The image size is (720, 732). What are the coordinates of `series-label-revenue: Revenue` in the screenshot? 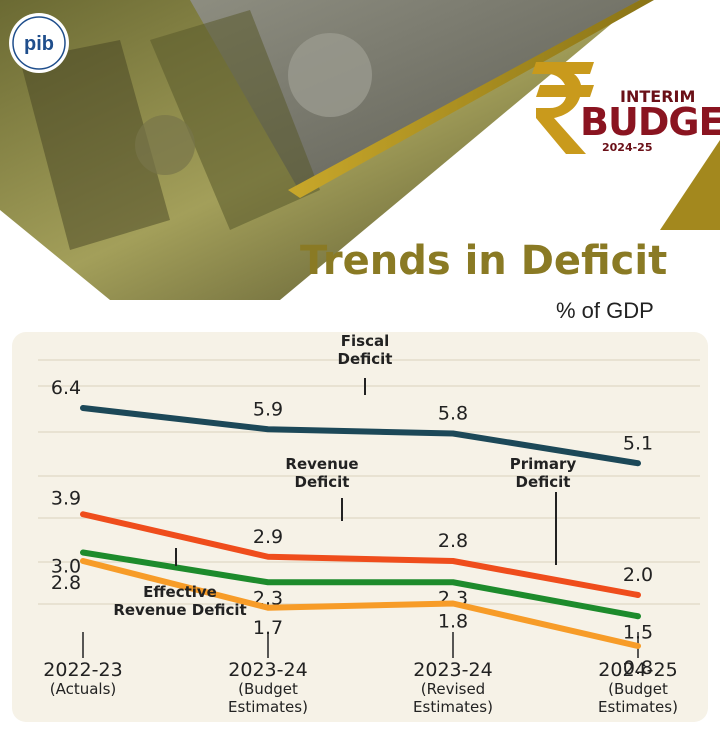 It's located at (321, 464).